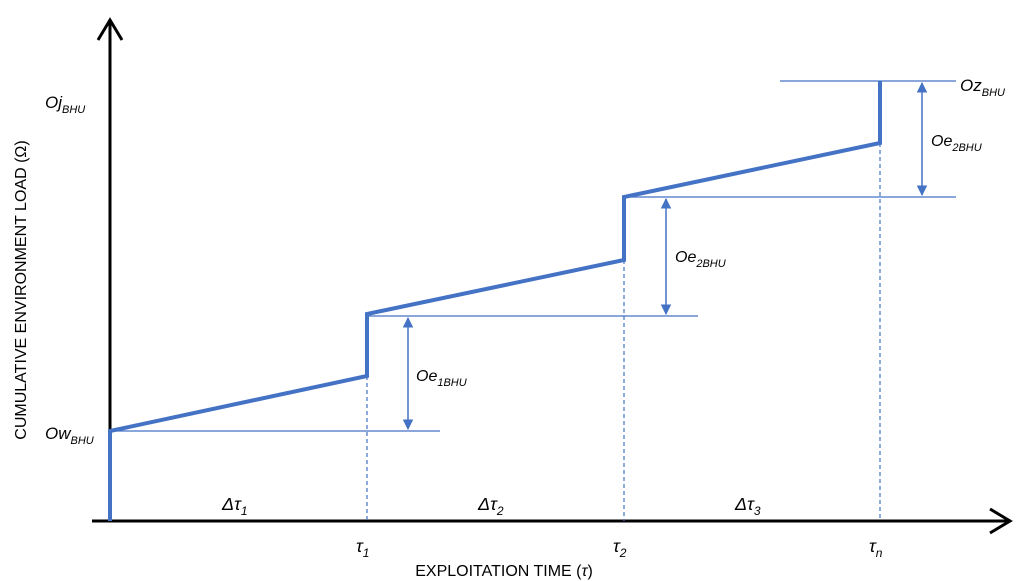 The height and width of the screenshot is (581, 1016). Describe the element at coordinates (234, 506) in the screenshot. I see `interval1-label: Δτ1` at that location.